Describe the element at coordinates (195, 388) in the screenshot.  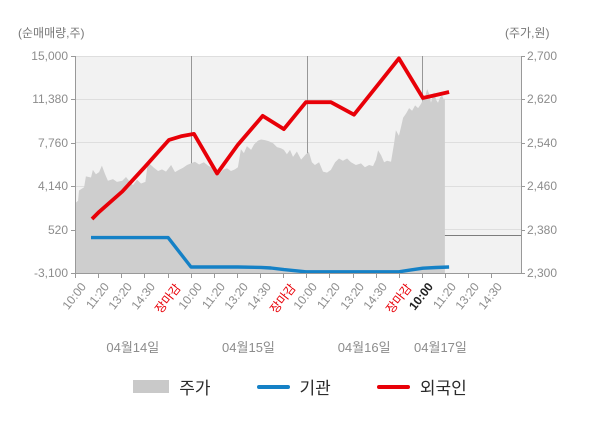
I see `legend-item-label: 주가` at that location.